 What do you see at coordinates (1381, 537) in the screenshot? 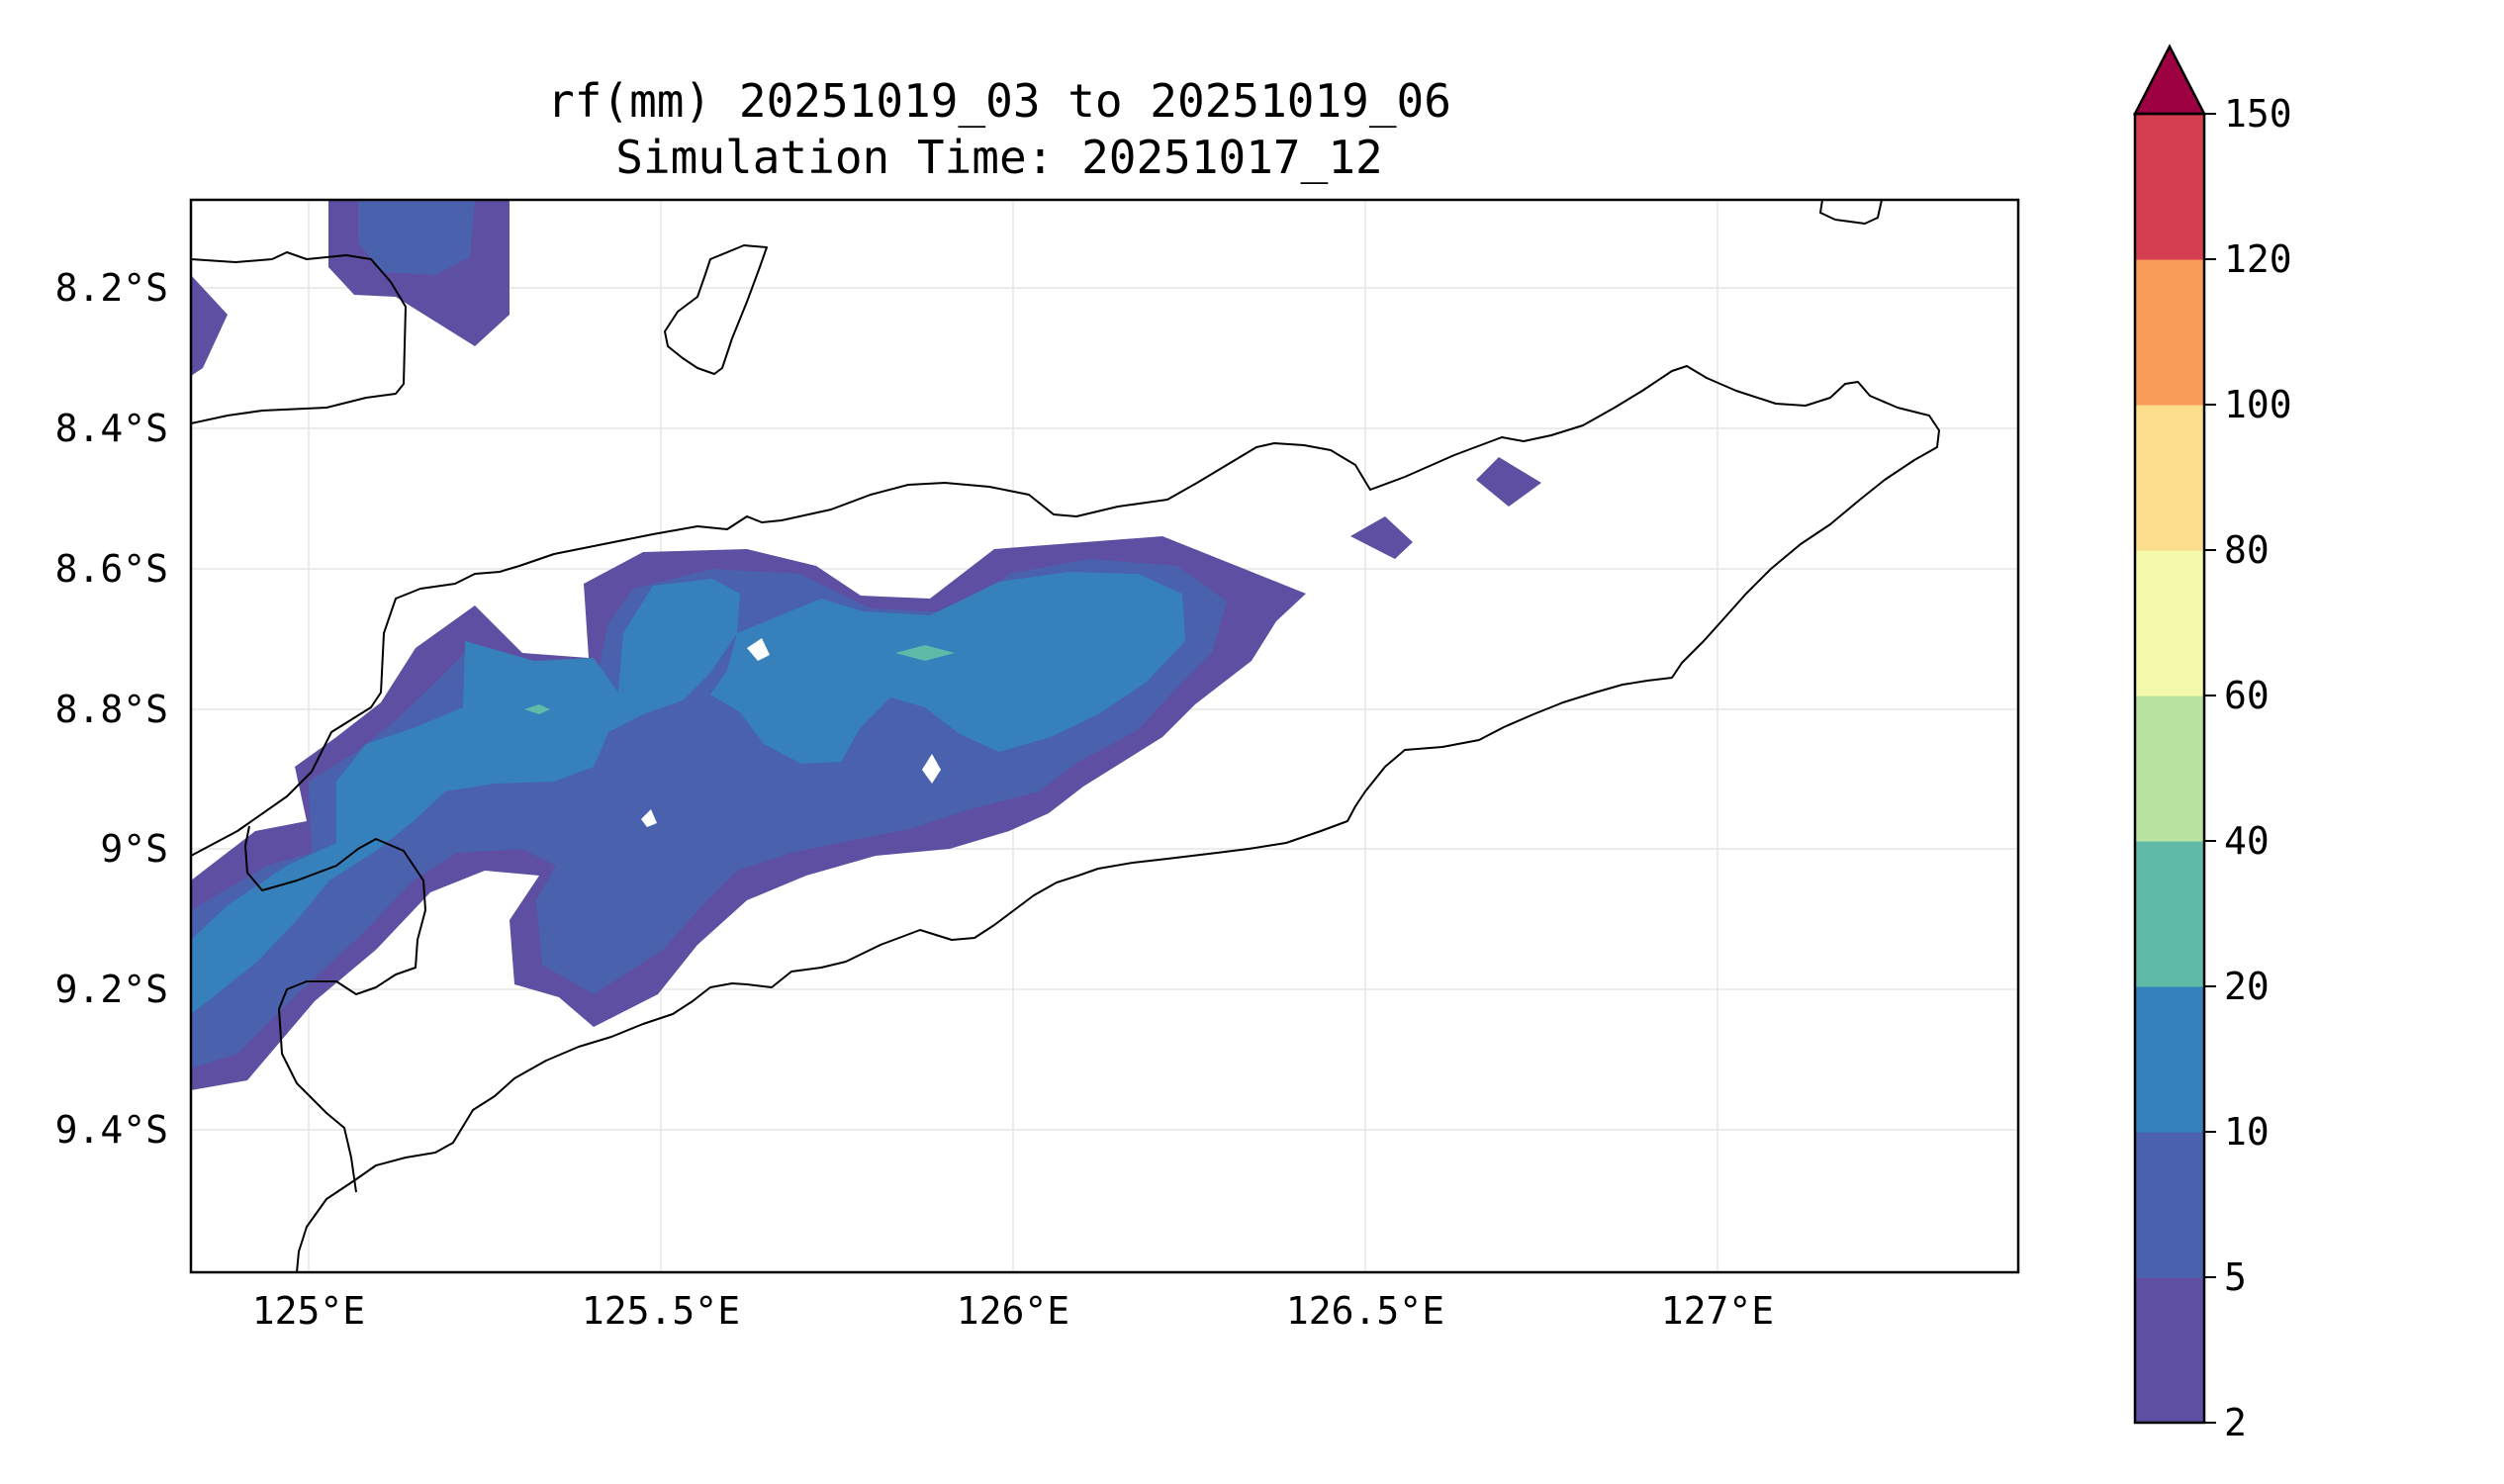
I see `rain-area-islet-east` at bounding box center [1381, 537].